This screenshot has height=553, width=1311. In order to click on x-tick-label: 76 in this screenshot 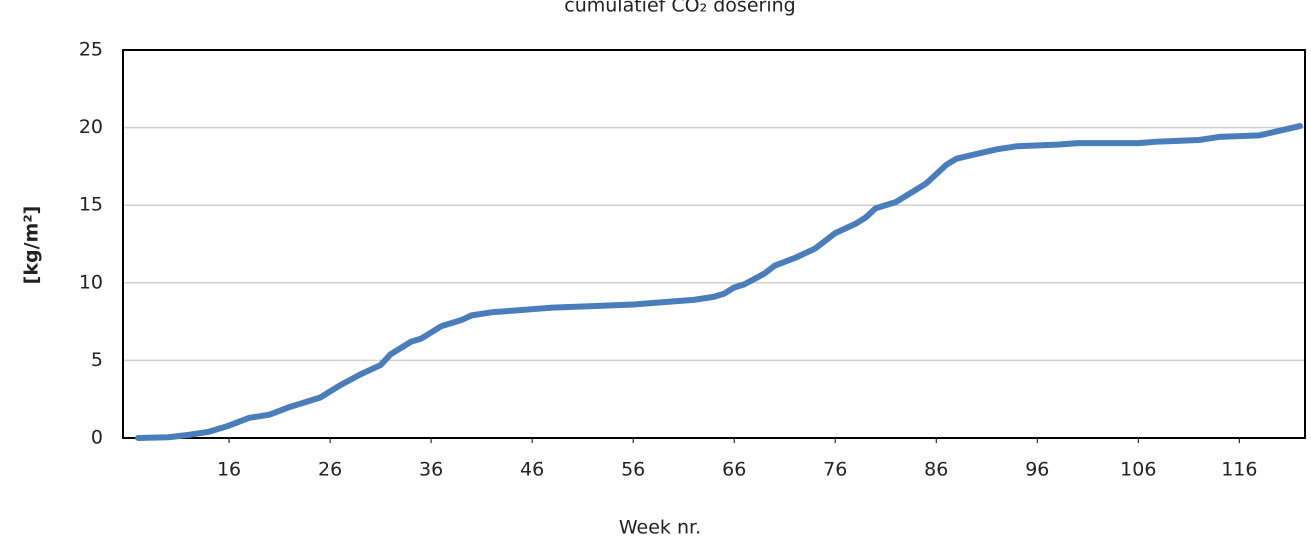, I will do `click(835, 470)`.